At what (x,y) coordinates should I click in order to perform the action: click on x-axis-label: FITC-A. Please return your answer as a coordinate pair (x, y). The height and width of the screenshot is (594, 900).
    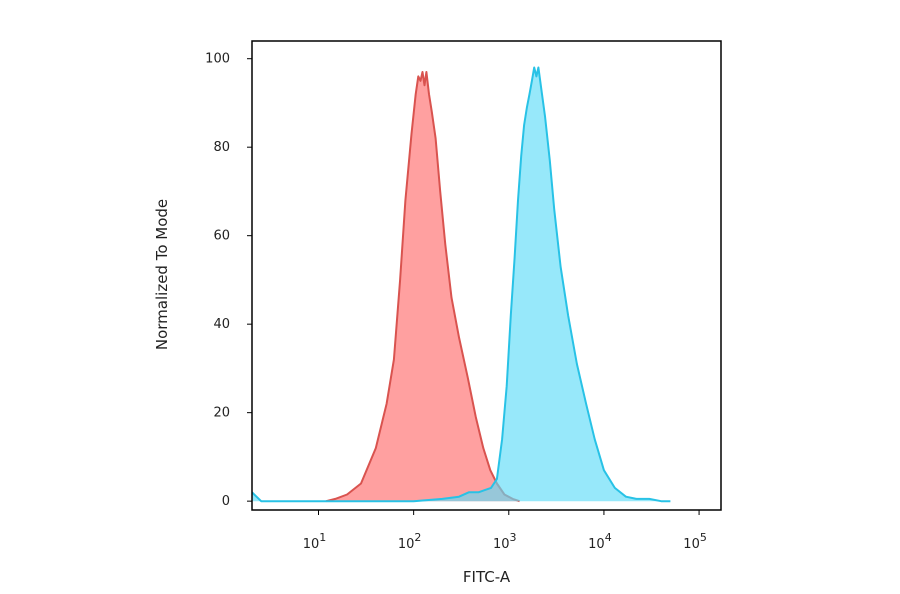
    Looking at the image, I should click on (487, 577).